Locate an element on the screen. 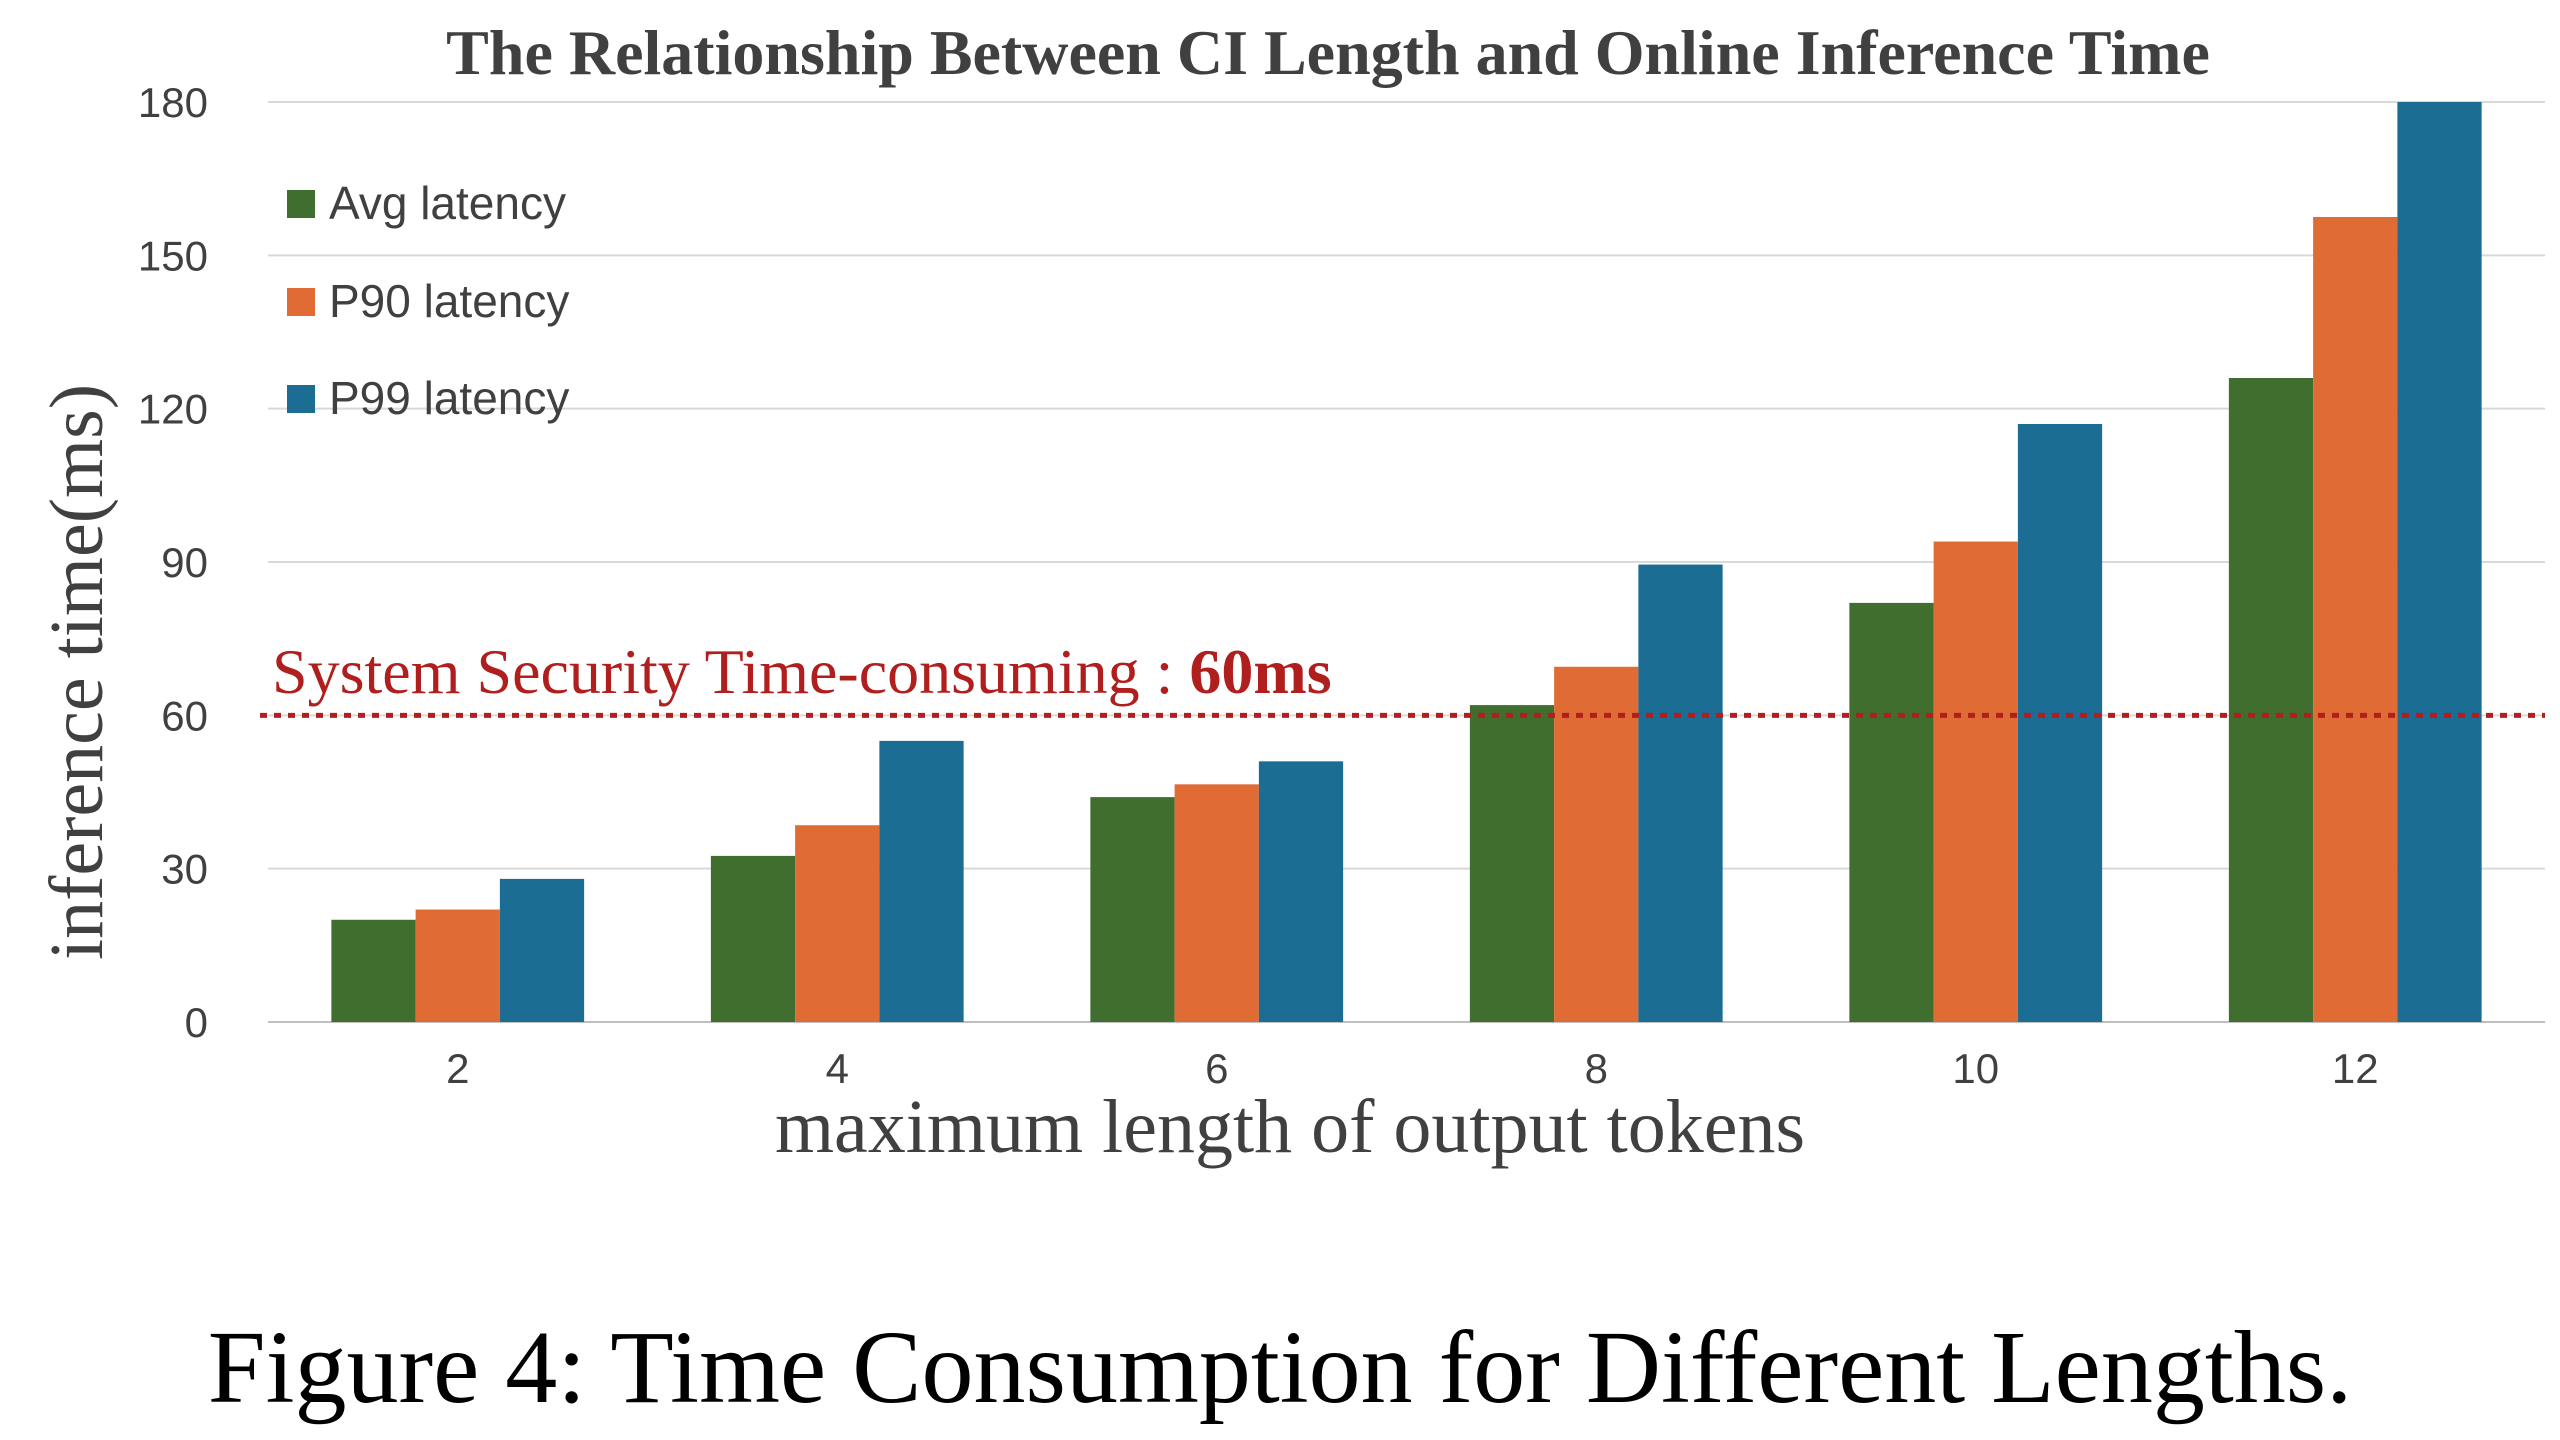 The image size is (2560, 1440). legend-label: P99 latency is located at coordinates (449, 398).